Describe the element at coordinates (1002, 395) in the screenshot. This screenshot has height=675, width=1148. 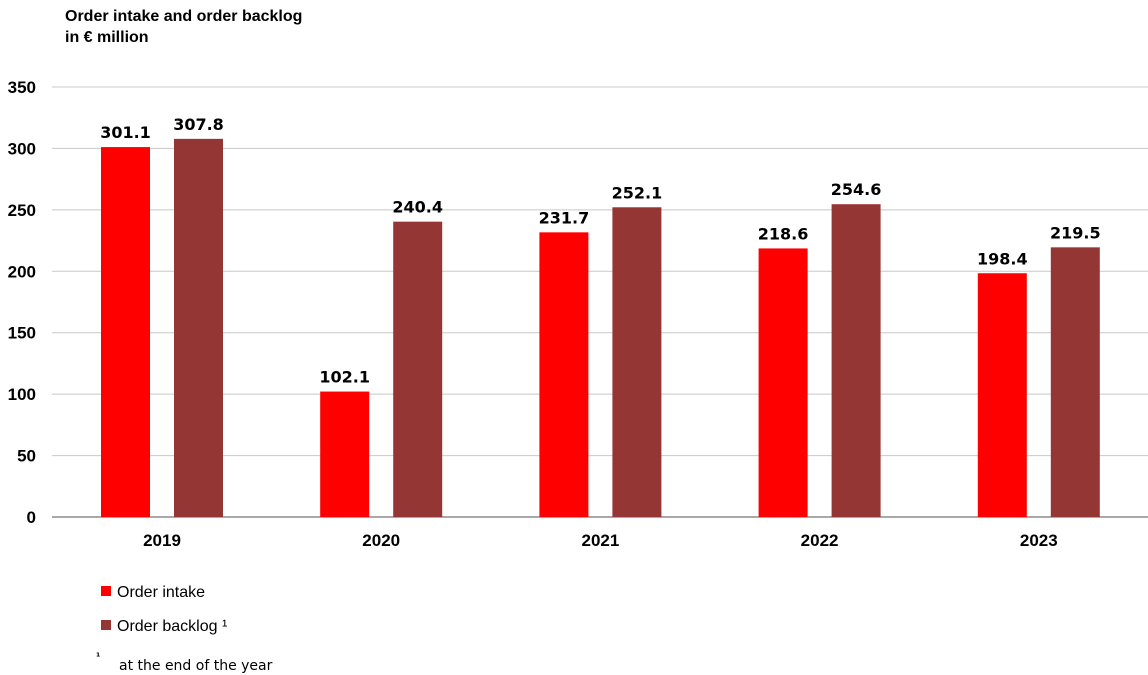
I see `bar-order-intake-2023` at that location.